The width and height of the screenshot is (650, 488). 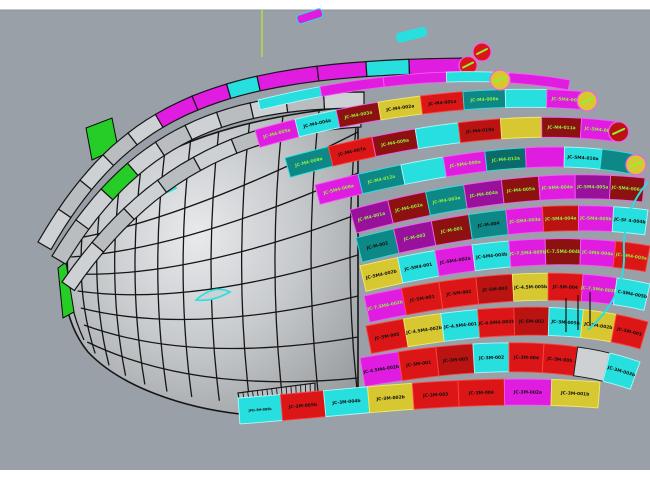 I want to click on panel-label: JC-3M-001b, so click(x=575, y=394).